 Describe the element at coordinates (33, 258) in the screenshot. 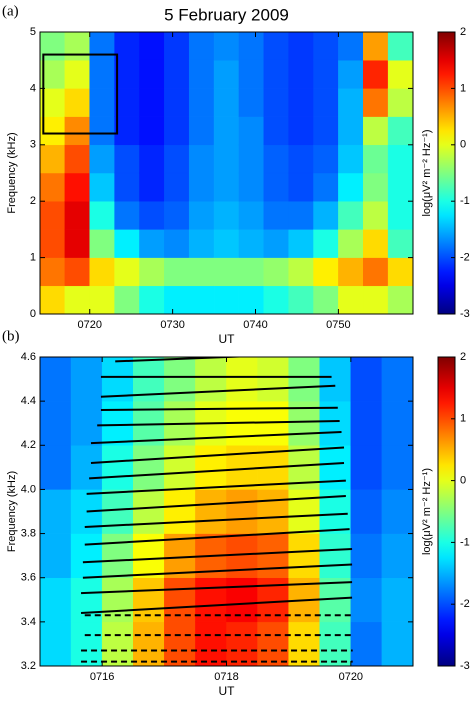

I see `y-tick-label: 1` at that location.